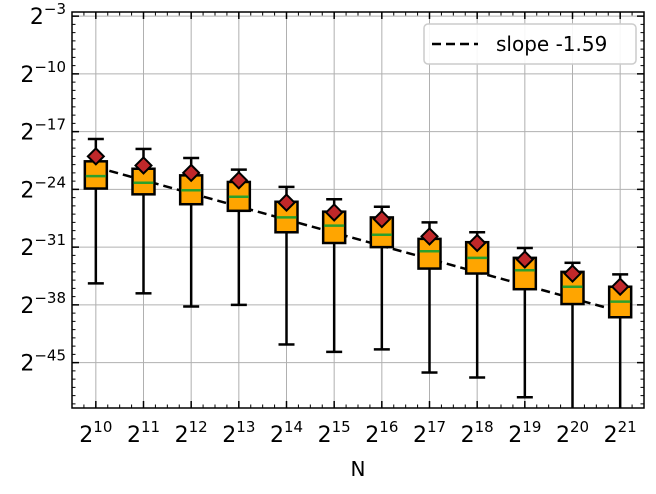 This screenshot has width=656, height=494. What do you see at coordinates (43, 73) in the screenshot?
I see `y-tick-label: 2−10` at bounding box center [43, 73].